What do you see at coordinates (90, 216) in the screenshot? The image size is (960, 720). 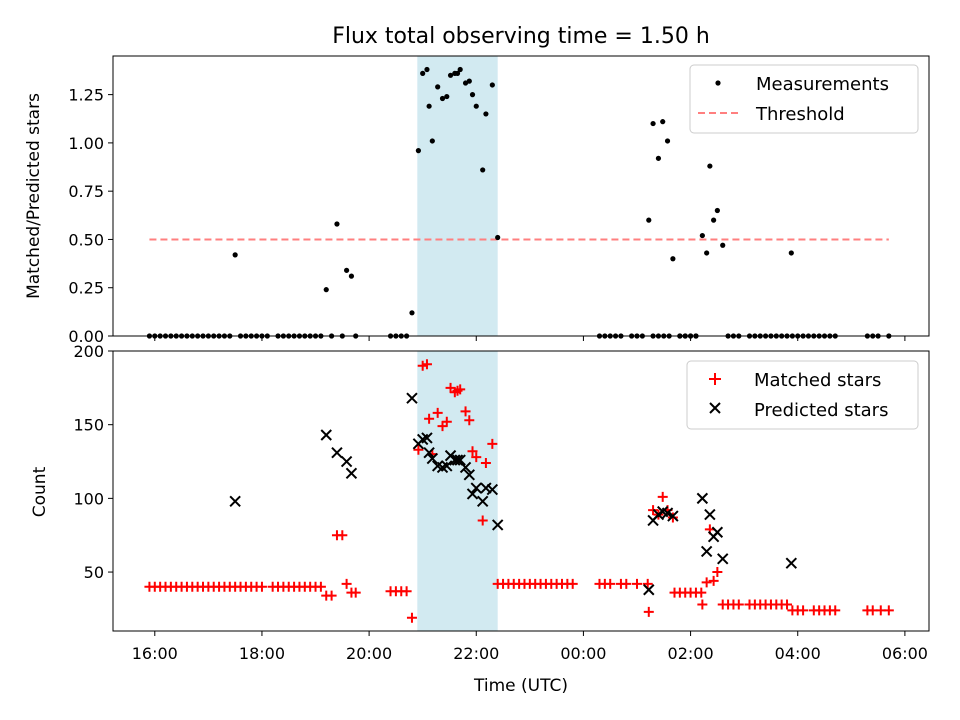 I see `top-y-ticks: 0.00 0.25 0.50 0.75 1.00 1.25` at bounding box center [90, 216].